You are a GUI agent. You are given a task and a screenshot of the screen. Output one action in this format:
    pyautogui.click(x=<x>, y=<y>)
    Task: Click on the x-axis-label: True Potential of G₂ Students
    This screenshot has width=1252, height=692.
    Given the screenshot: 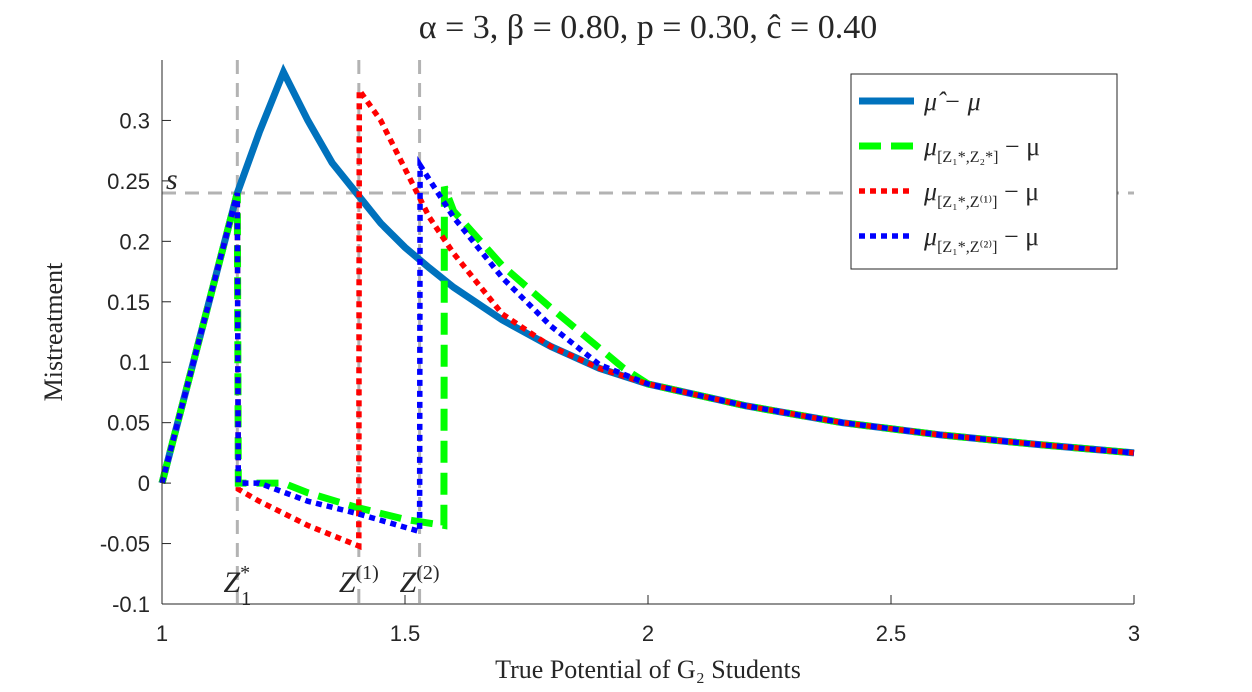 What is the action you would take?
    pyautogui.click(x=648, y=669)
    